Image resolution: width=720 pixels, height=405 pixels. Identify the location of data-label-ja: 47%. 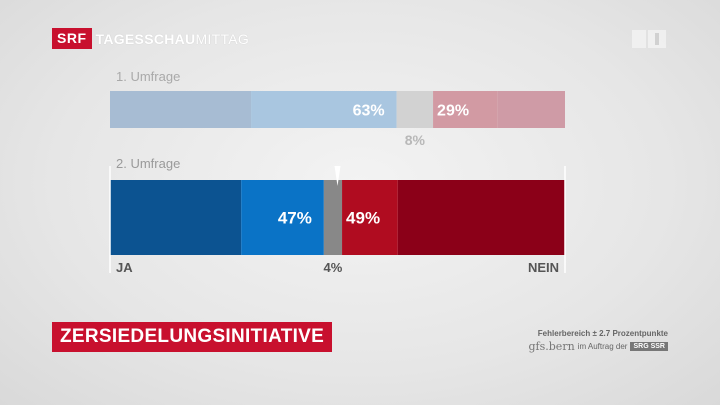
(295, 218).